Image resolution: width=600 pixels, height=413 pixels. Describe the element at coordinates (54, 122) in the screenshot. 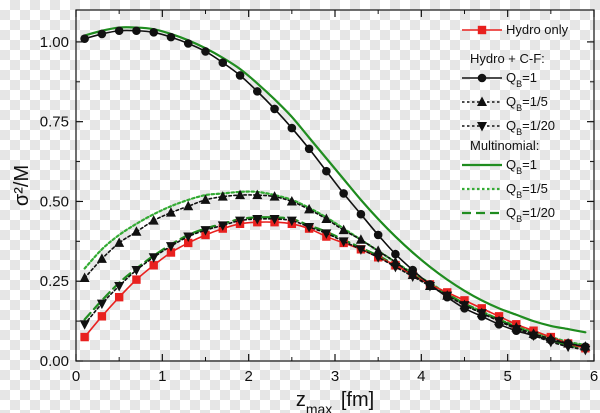

I see `y-tick-label: 0.75` at that location.